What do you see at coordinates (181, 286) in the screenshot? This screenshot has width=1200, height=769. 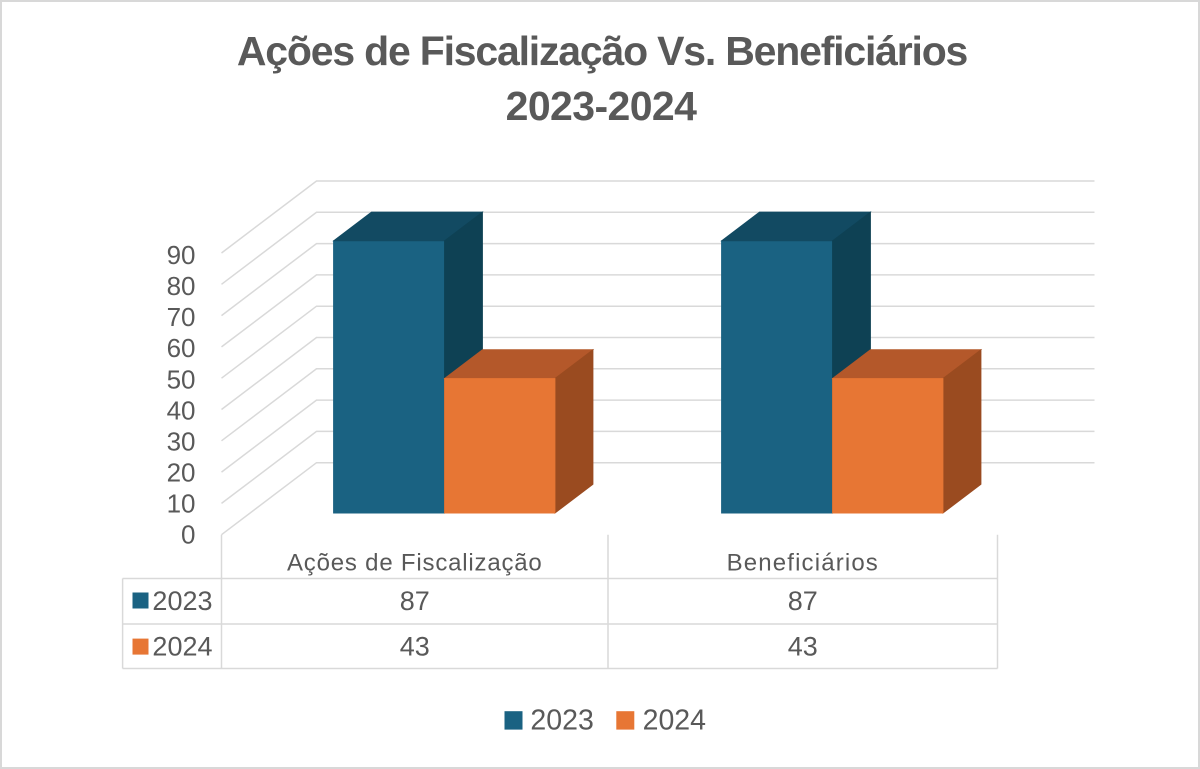 I see `svg-text: 80` at bounding box center [181, 286].